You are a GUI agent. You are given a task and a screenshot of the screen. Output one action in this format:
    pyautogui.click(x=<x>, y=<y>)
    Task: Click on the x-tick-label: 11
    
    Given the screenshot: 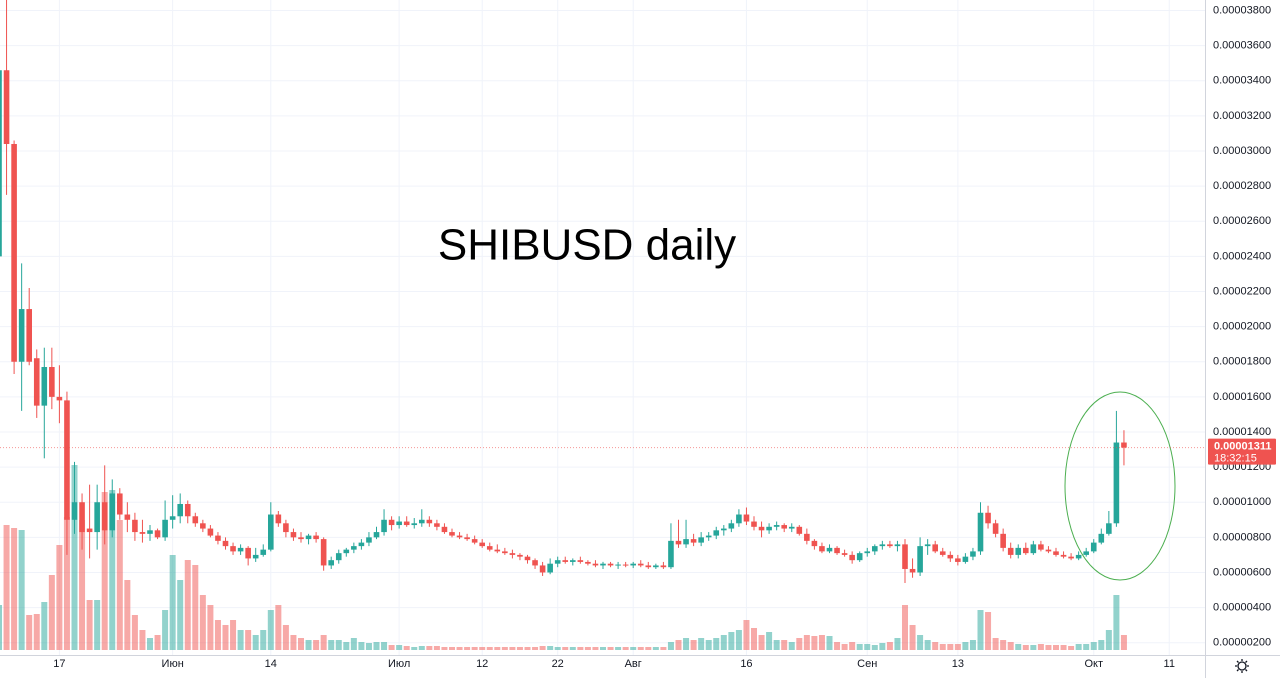 What is the action you would take?
    pyautogui.click(x=1169, y=664)
    